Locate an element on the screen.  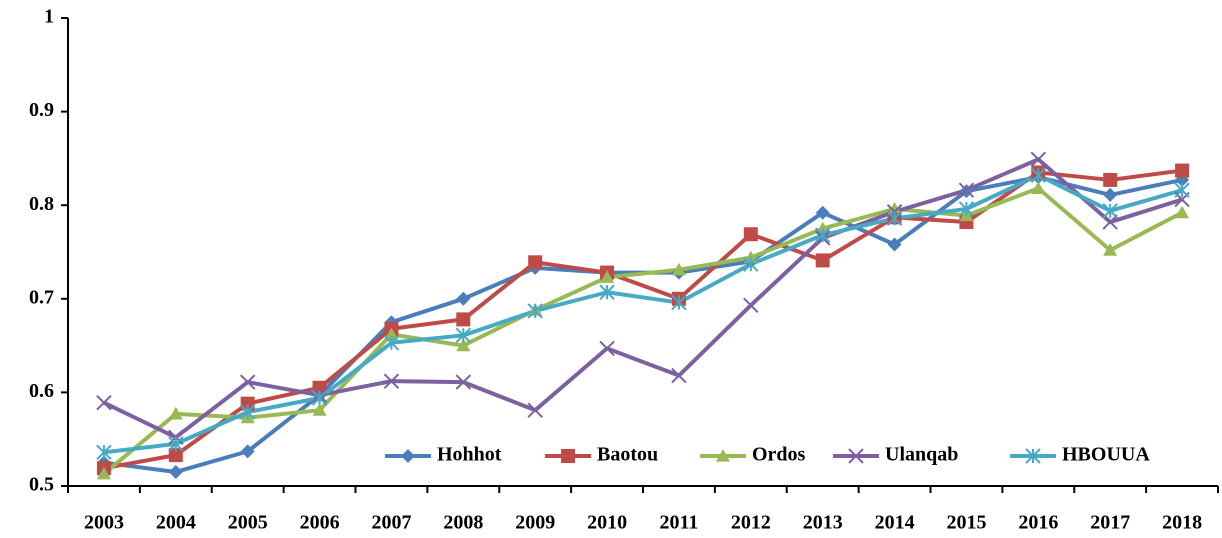
x-tick-label: 2011 is located at coordinates (678, 523).